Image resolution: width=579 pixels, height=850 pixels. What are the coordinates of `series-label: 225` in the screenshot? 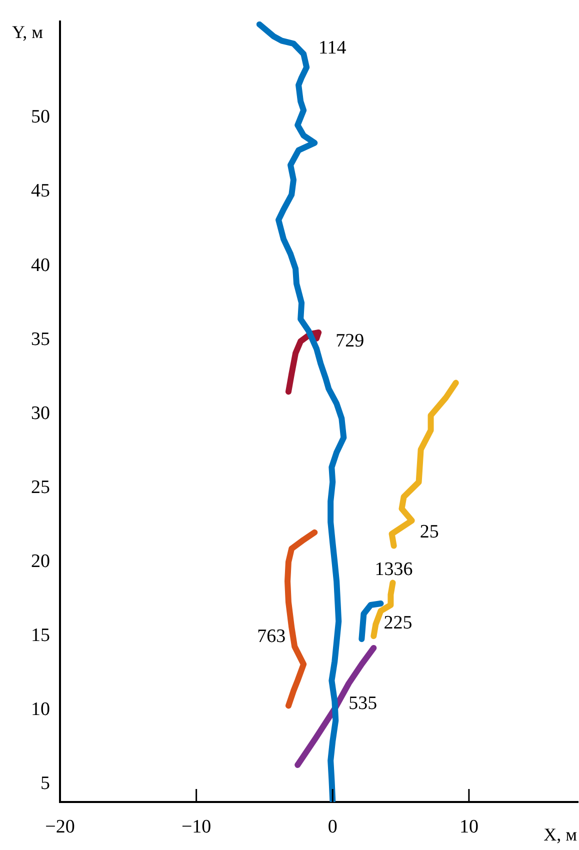 It's located at (398, 623).